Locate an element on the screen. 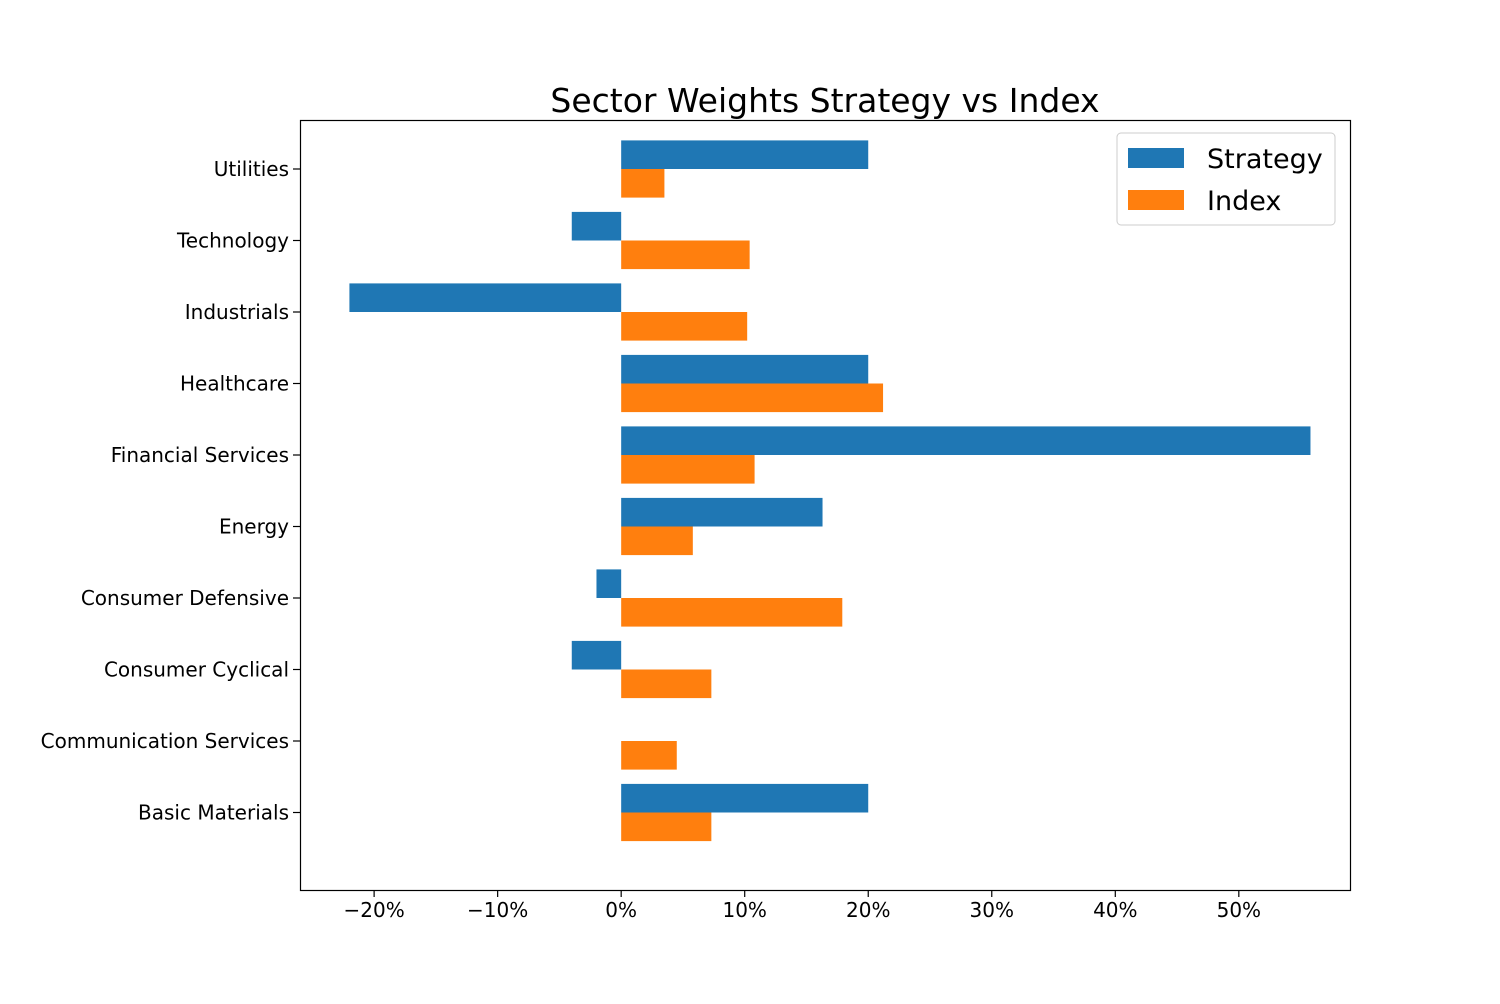 The height and width of the screenshot is (1004, 1500). y-tick-label-basic-materials: Basic Materials is located at coordinates (213, 813).